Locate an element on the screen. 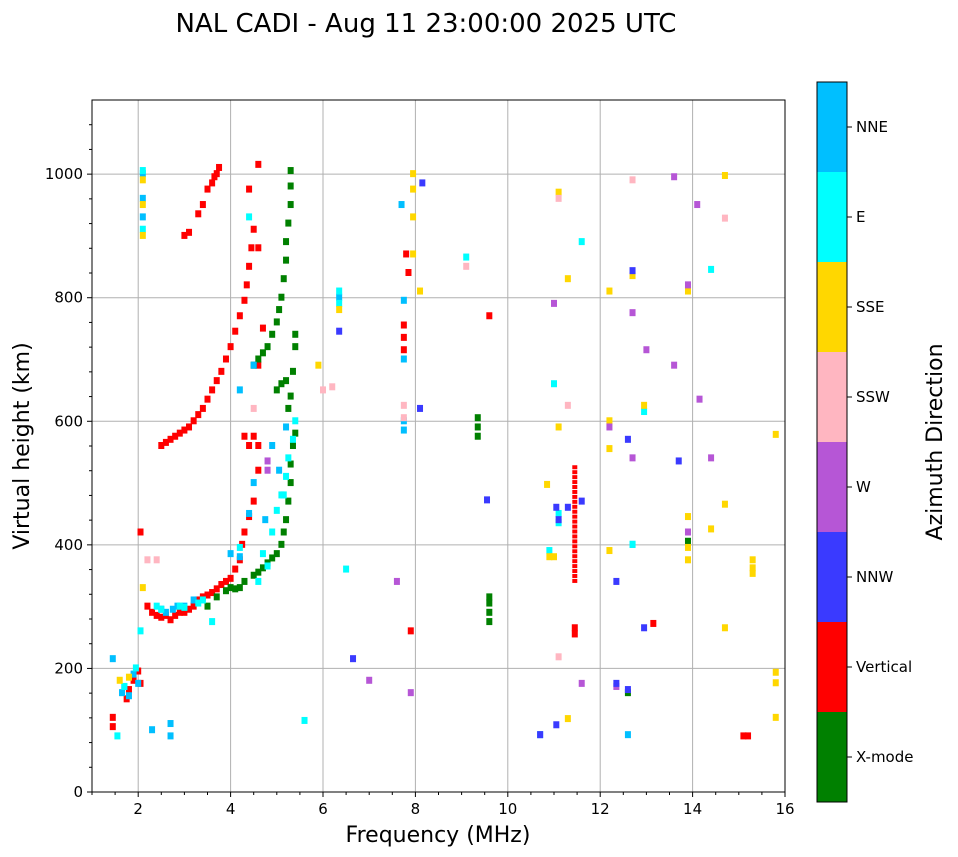  colorbar-swatch-nnw is located at coordinates (832, 577).